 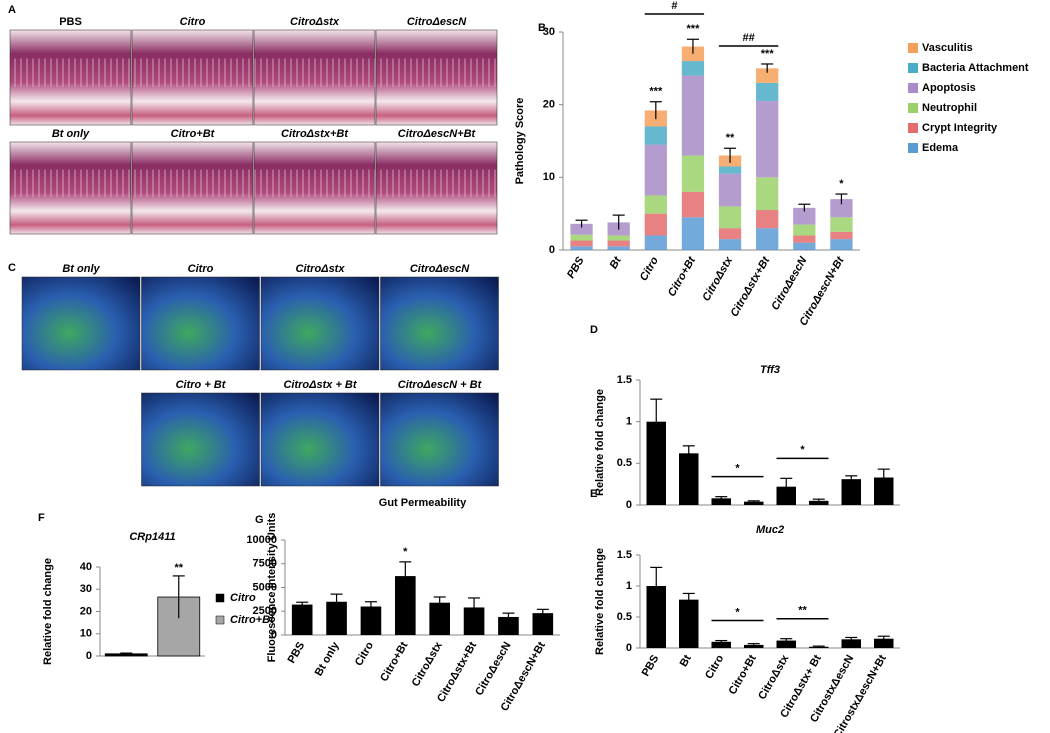 I want to click on x-tick-label: CitroΔstx+Bt, so click(x=750, y=286).